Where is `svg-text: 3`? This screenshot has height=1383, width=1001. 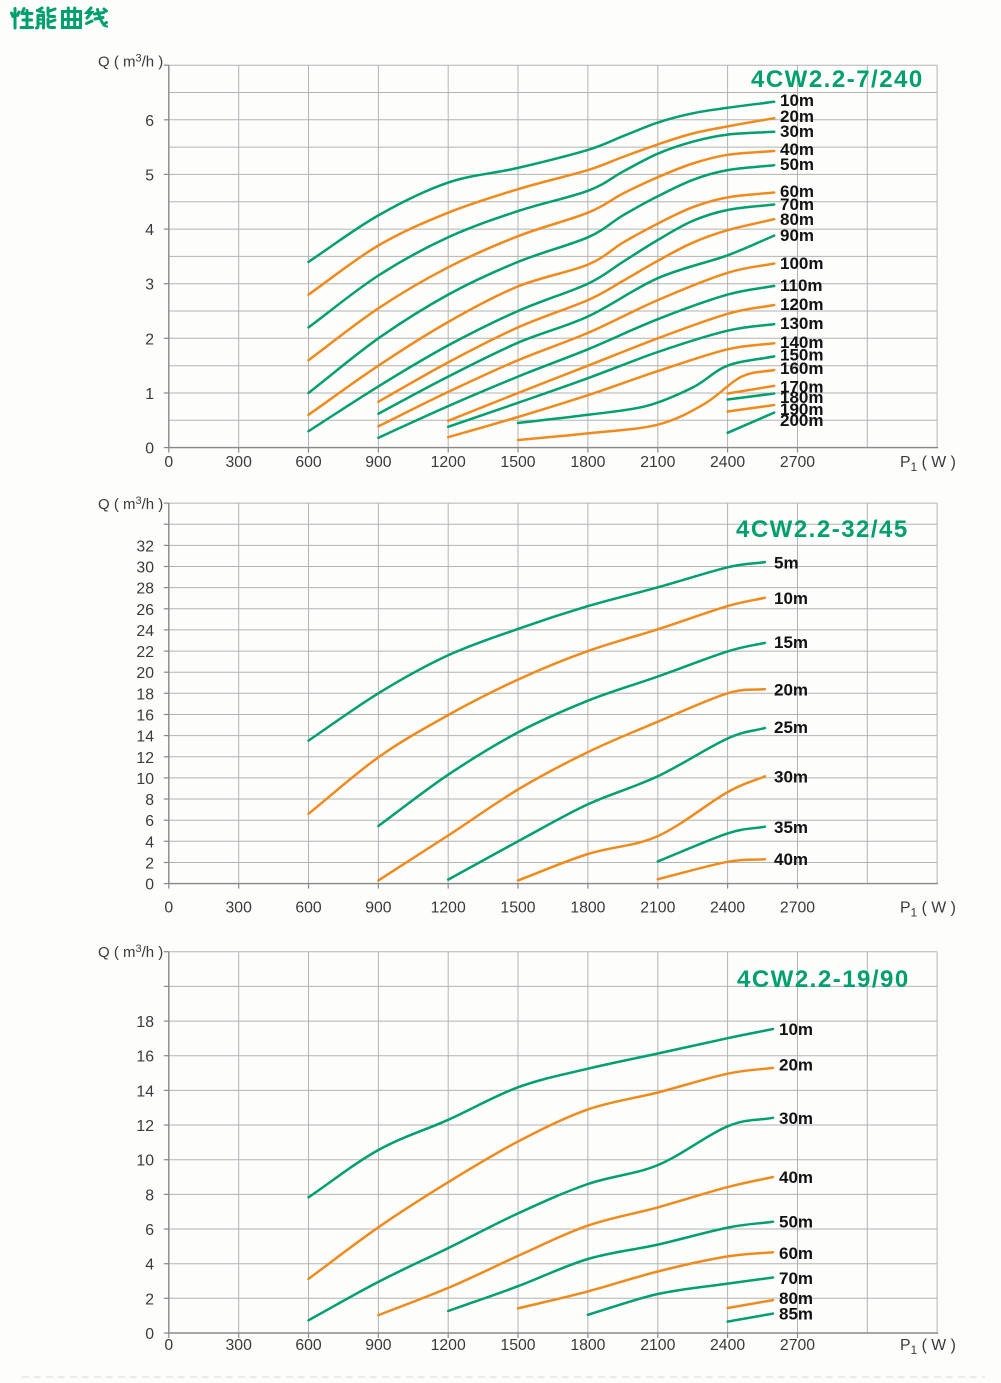 svg-text: 3 is located at coordinates (149, 285).